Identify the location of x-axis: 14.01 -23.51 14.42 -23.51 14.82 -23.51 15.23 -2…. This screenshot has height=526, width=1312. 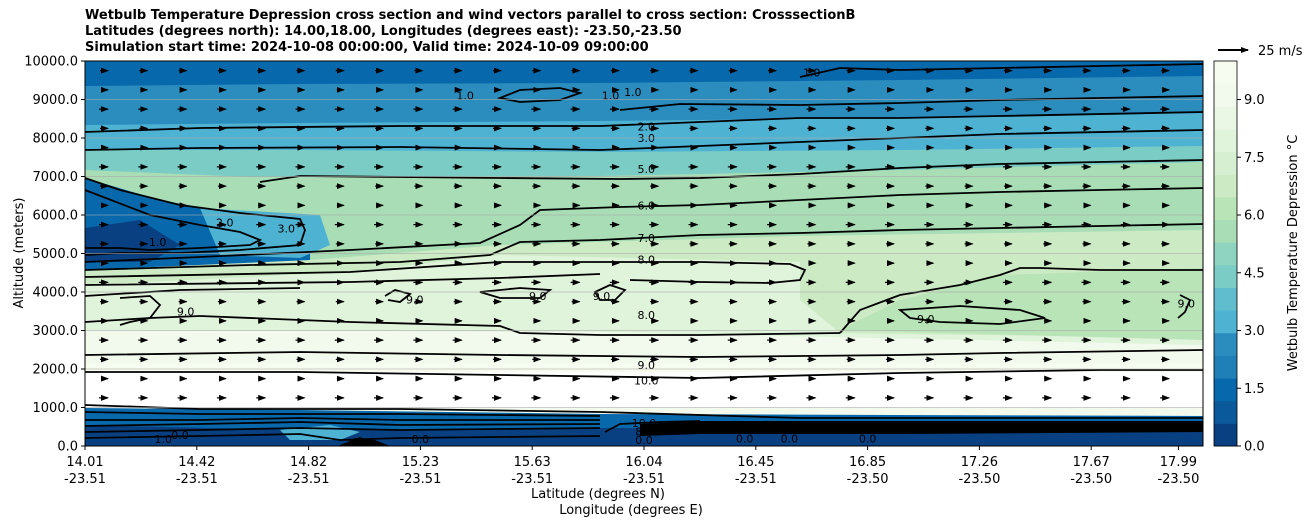
(631, 466).